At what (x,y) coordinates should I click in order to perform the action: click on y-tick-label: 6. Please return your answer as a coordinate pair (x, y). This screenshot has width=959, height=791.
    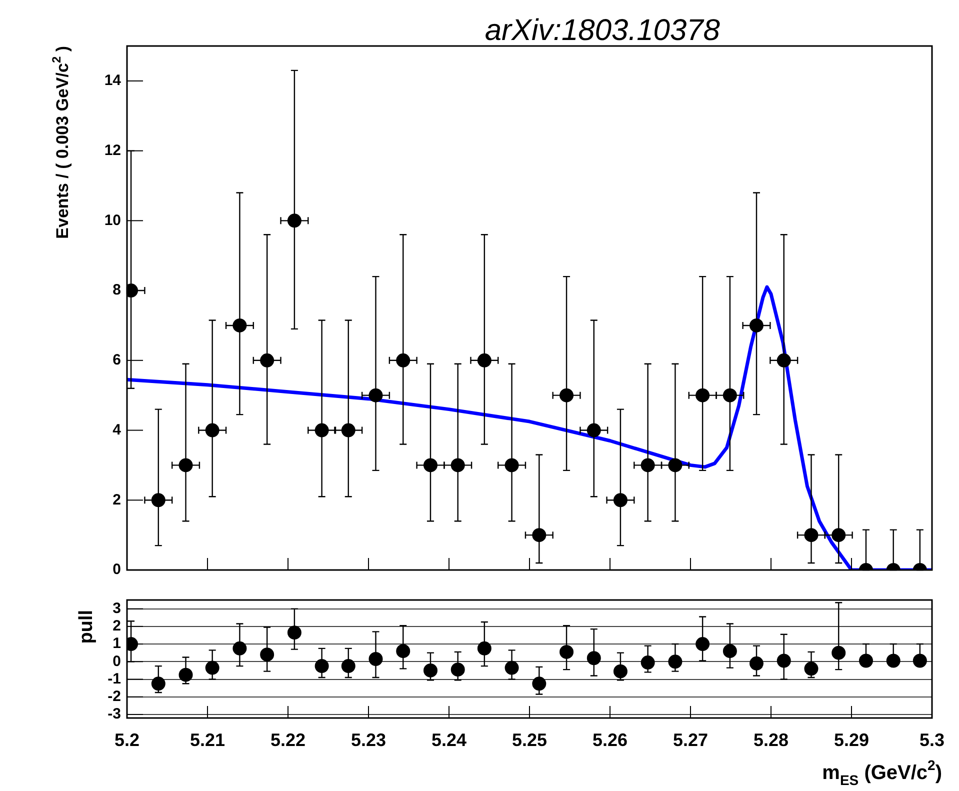
    Looking at the image, I should click on (116, 360).